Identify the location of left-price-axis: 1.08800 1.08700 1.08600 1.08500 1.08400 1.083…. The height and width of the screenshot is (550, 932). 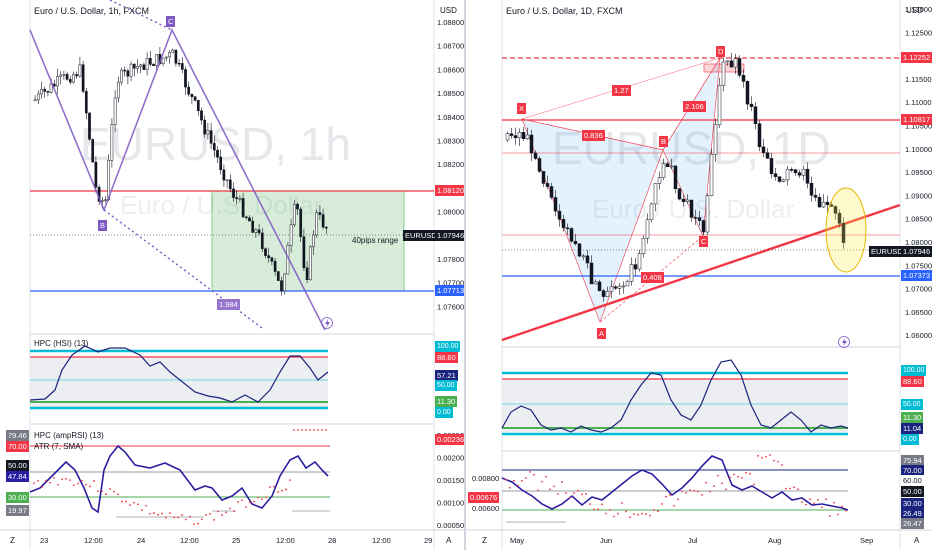
(450, 164).